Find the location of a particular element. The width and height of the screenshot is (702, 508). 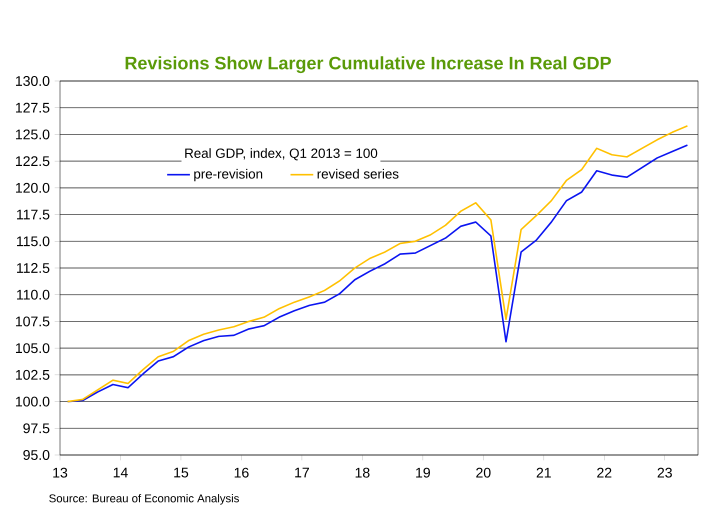

y-tick-label: 95.0 is located at coordinates (36, 455).